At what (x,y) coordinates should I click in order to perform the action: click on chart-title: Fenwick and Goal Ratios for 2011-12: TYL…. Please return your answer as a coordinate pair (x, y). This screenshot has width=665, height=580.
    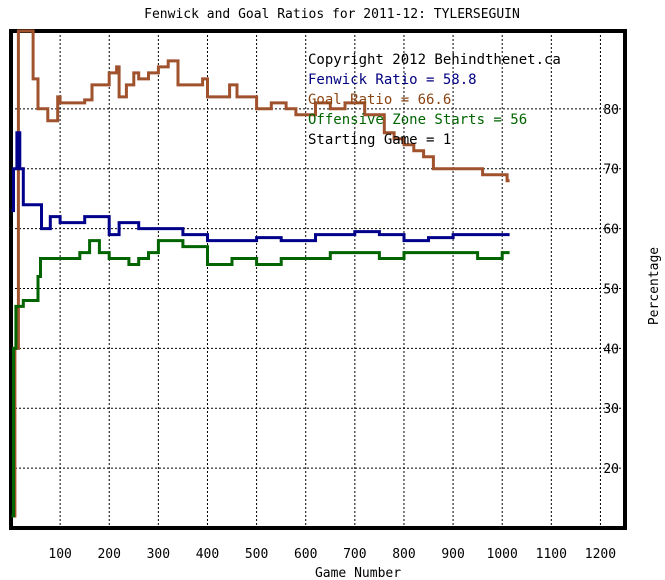
    Looking at the image, I should click on (332, 14).